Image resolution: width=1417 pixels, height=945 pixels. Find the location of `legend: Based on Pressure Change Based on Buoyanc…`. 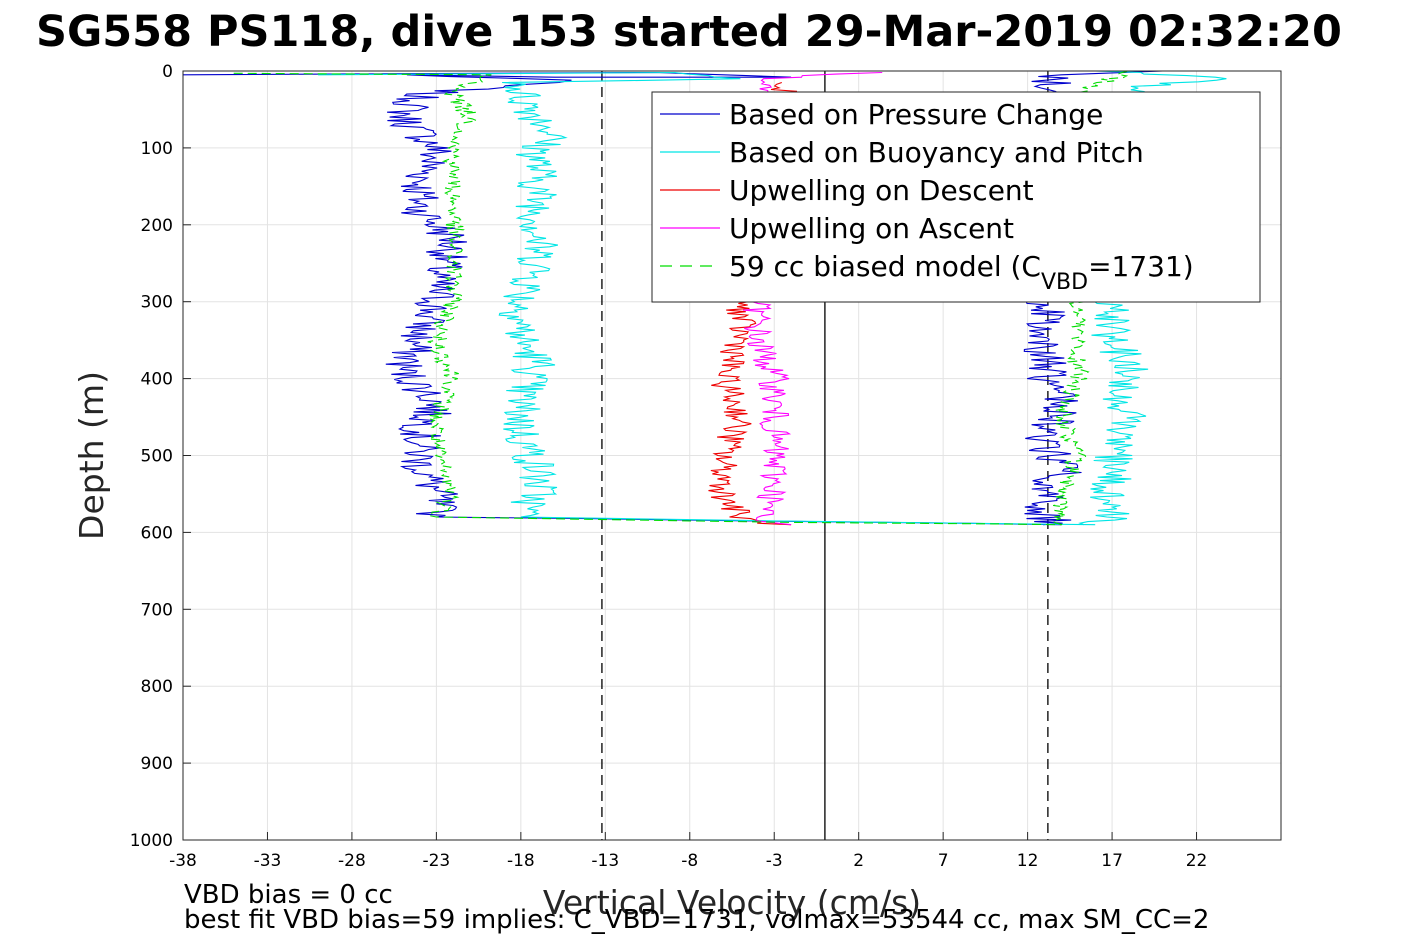

legend: Based on Pressure Change Based on Buoyanc… is located at coordinates (956, 197).